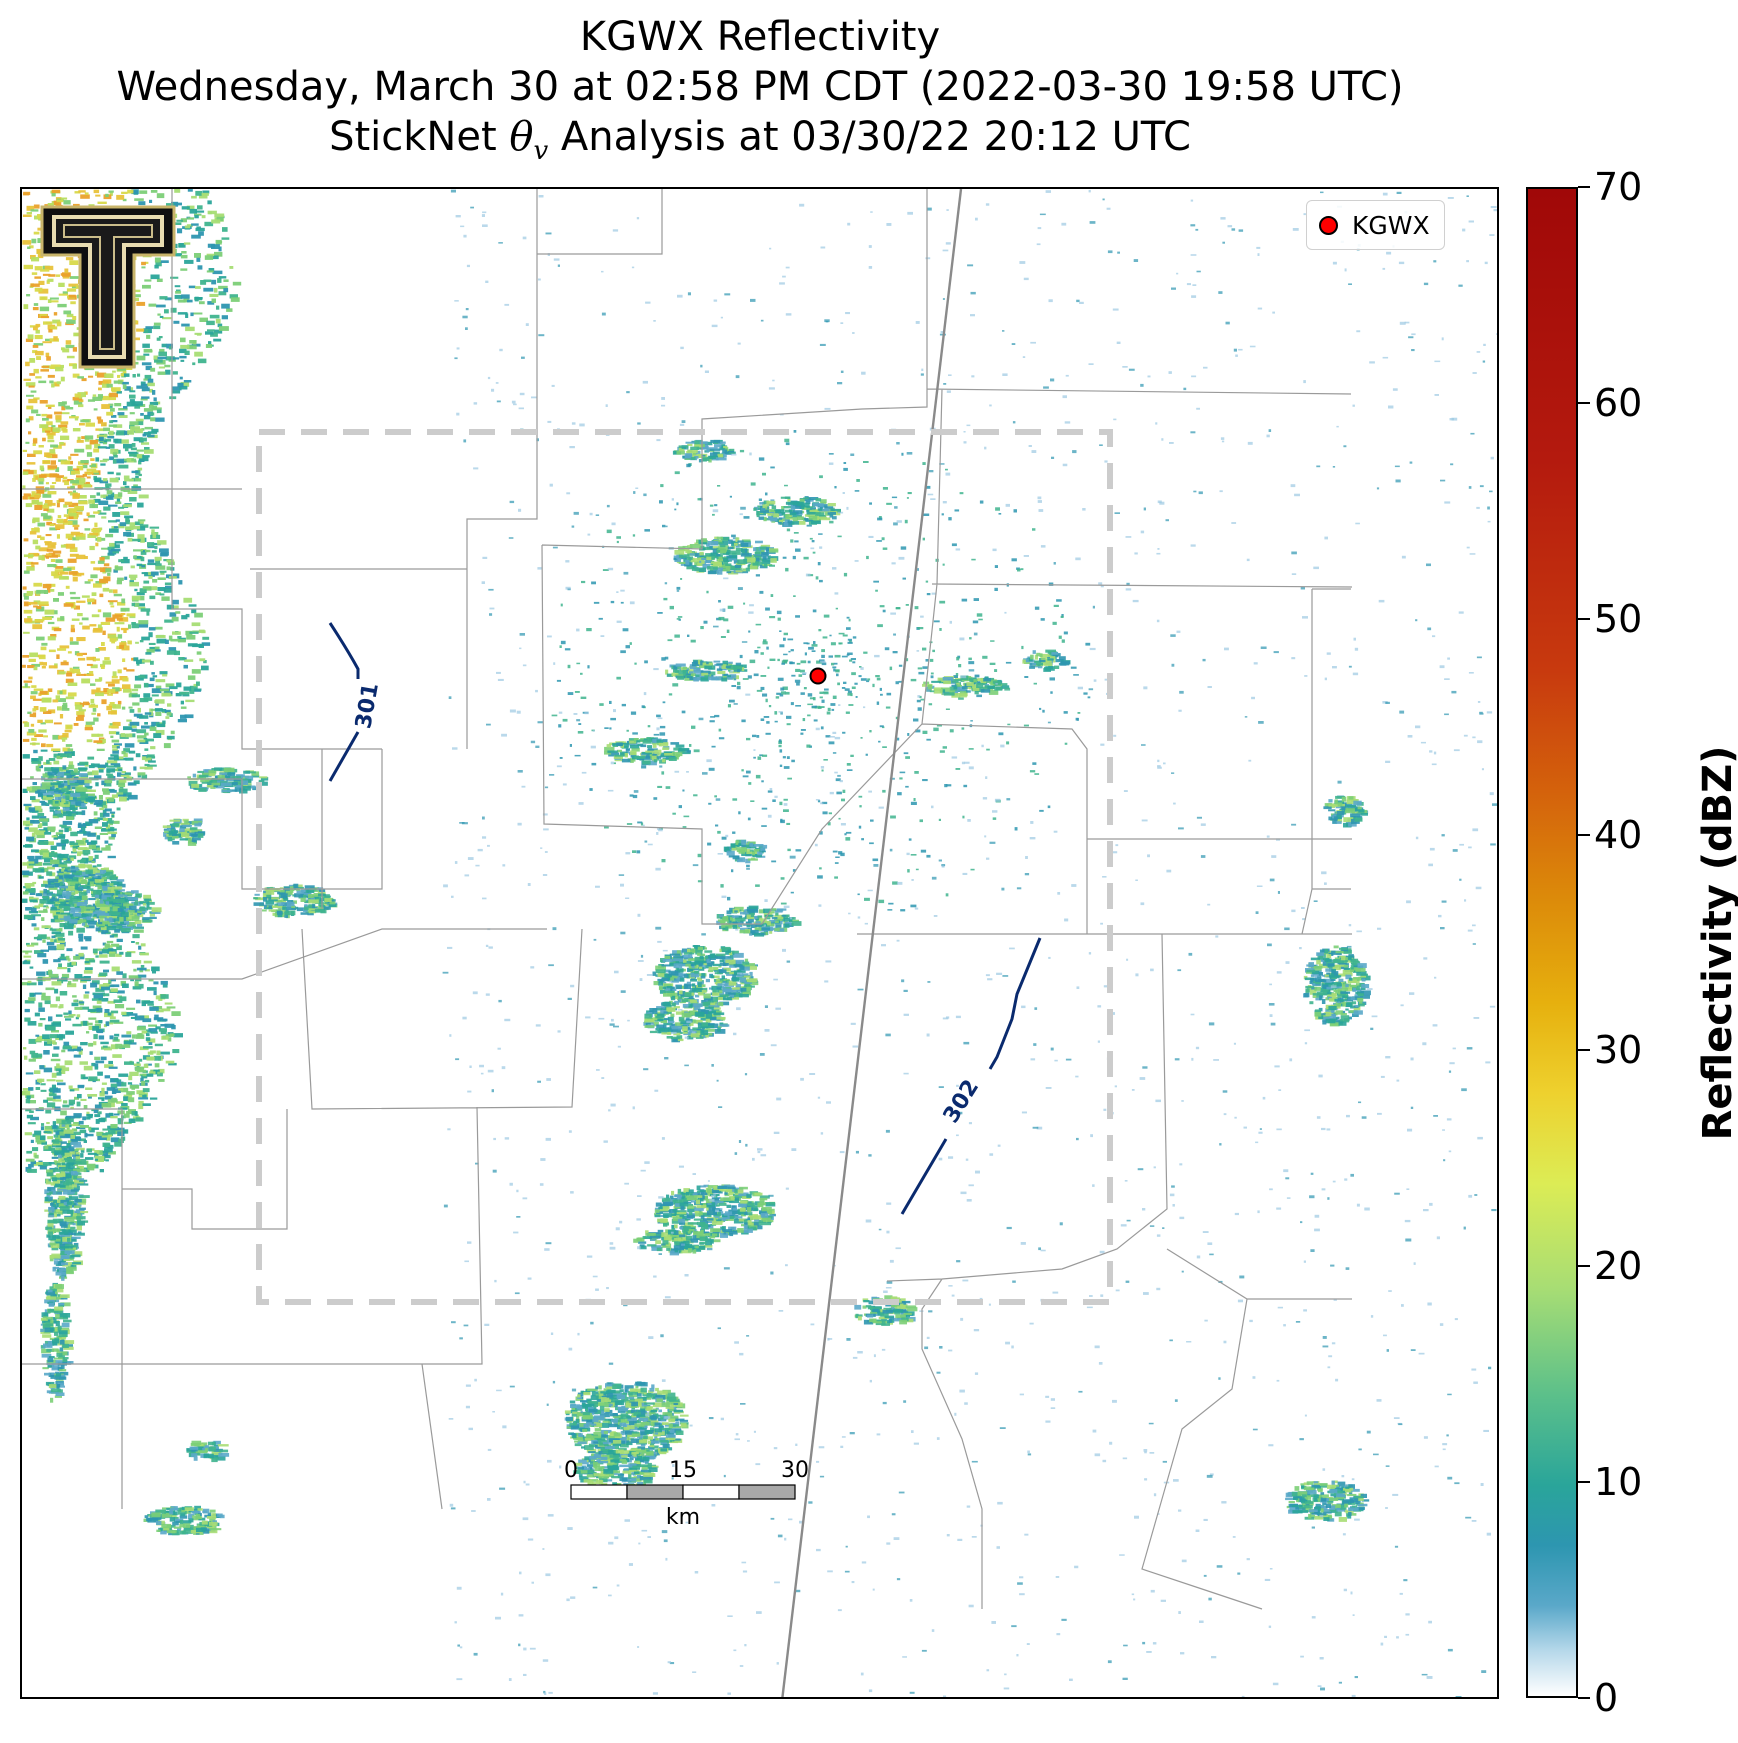  What do you see at coordinates (1716, 943) in the screenshot?
I see `colorbar-label: Reflectivity (dBZ)` at bounding box center [1716, 943].